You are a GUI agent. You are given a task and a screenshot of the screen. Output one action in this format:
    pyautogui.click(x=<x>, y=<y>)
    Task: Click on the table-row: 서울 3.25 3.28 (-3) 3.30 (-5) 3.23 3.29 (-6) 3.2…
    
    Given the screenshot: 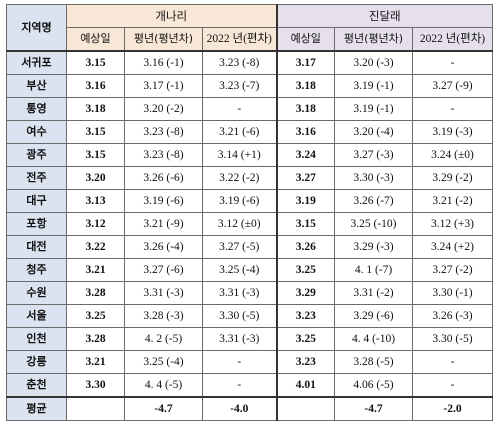 What is the action you would take?
    pyautogui.click(x=249, y=316)
    